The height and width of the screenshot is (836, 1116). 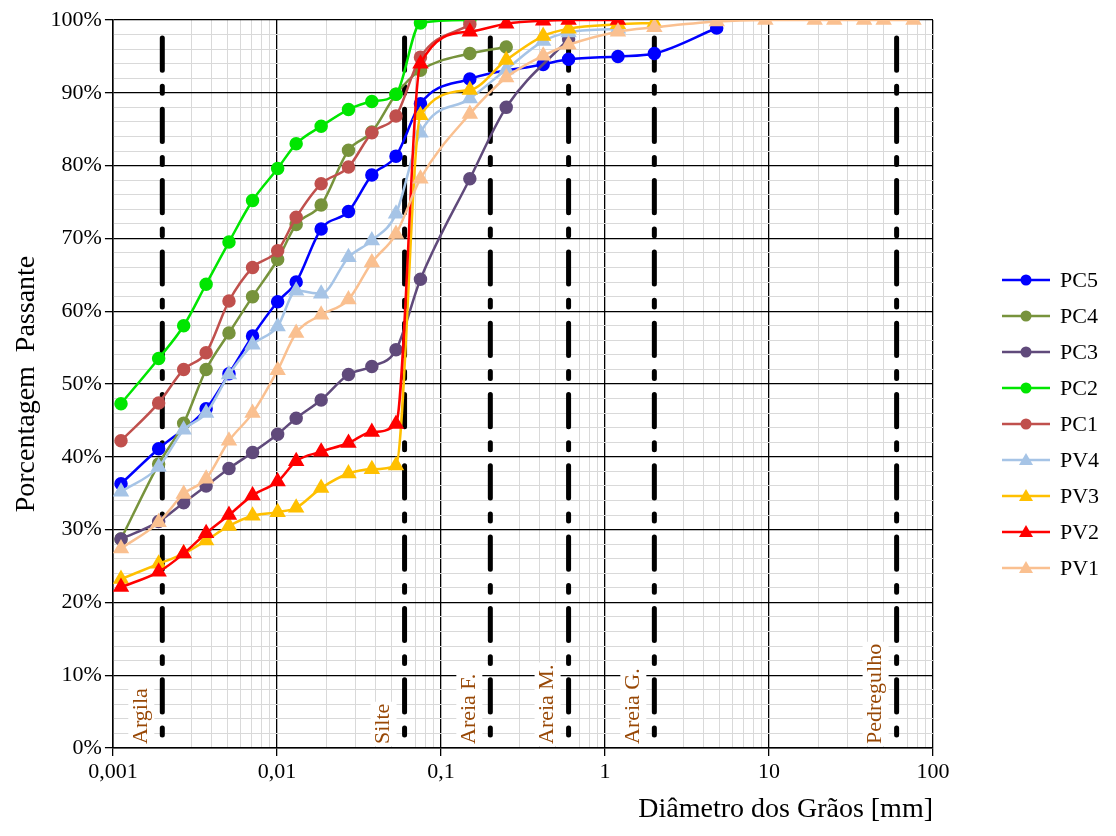 I want to click on y-tick-label: 10%, so click(x=81, y=673).